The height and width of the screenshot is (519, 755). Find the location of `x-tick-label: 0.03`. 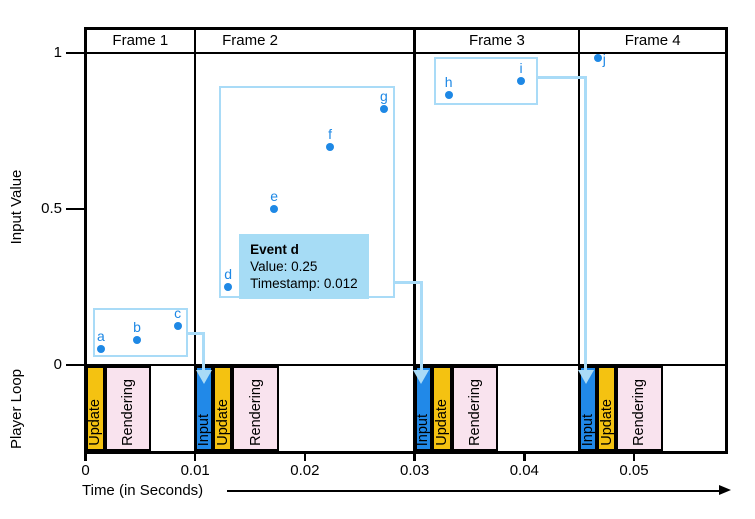

x-tick-label: 0.03 is located at coordinates (414, 470).